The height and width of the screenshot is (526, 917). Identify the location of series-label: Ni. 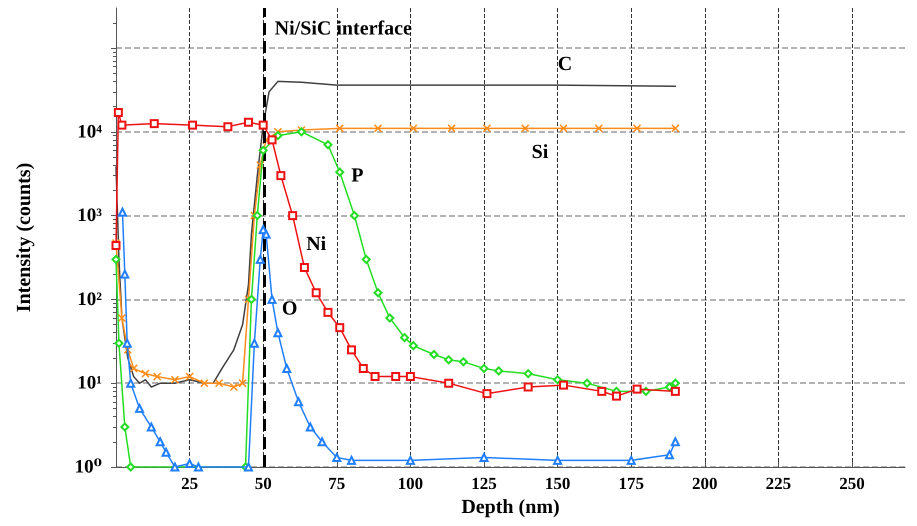
(316, 243).